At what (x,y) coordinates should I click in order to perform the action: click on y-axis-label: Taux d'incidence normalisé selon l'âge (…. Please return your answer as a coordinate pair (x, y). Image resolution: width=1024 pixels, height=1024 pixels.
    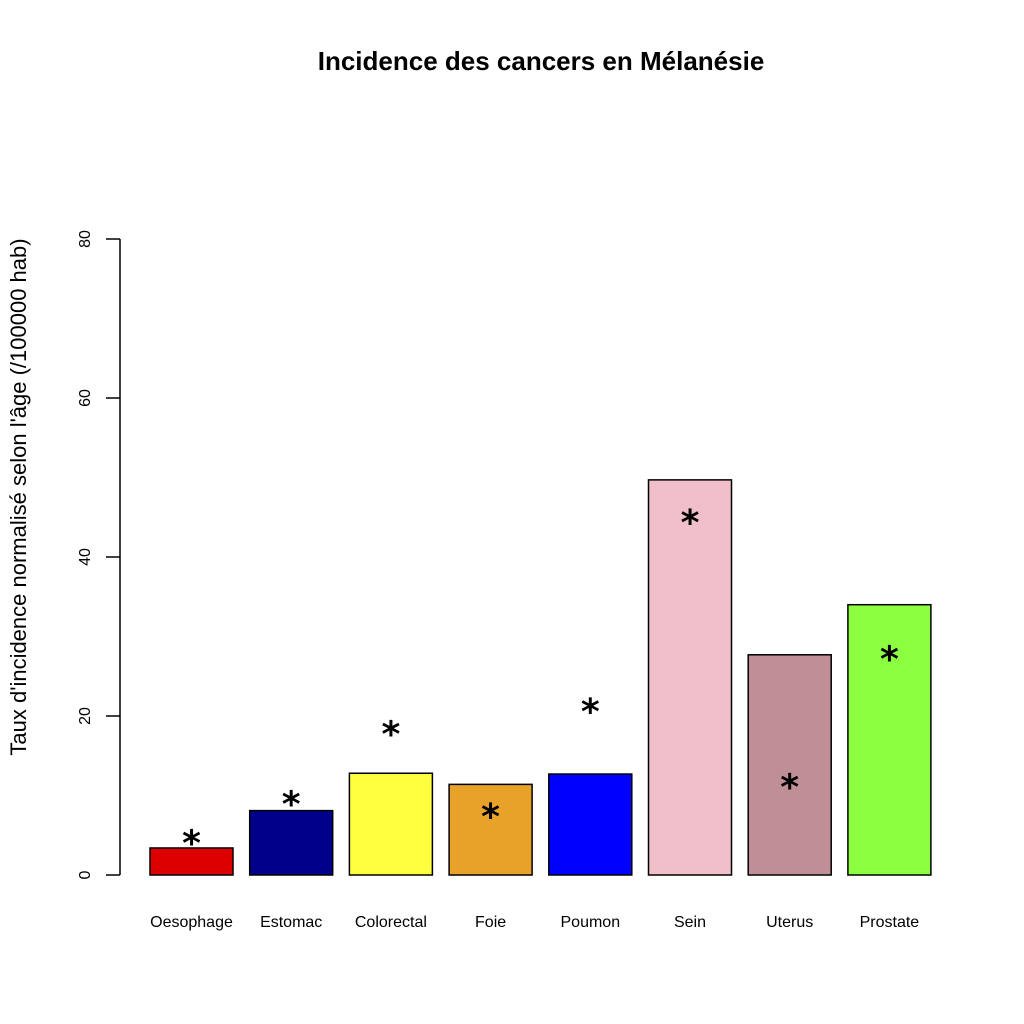
    Looking at the image, I should click on (18, 496).